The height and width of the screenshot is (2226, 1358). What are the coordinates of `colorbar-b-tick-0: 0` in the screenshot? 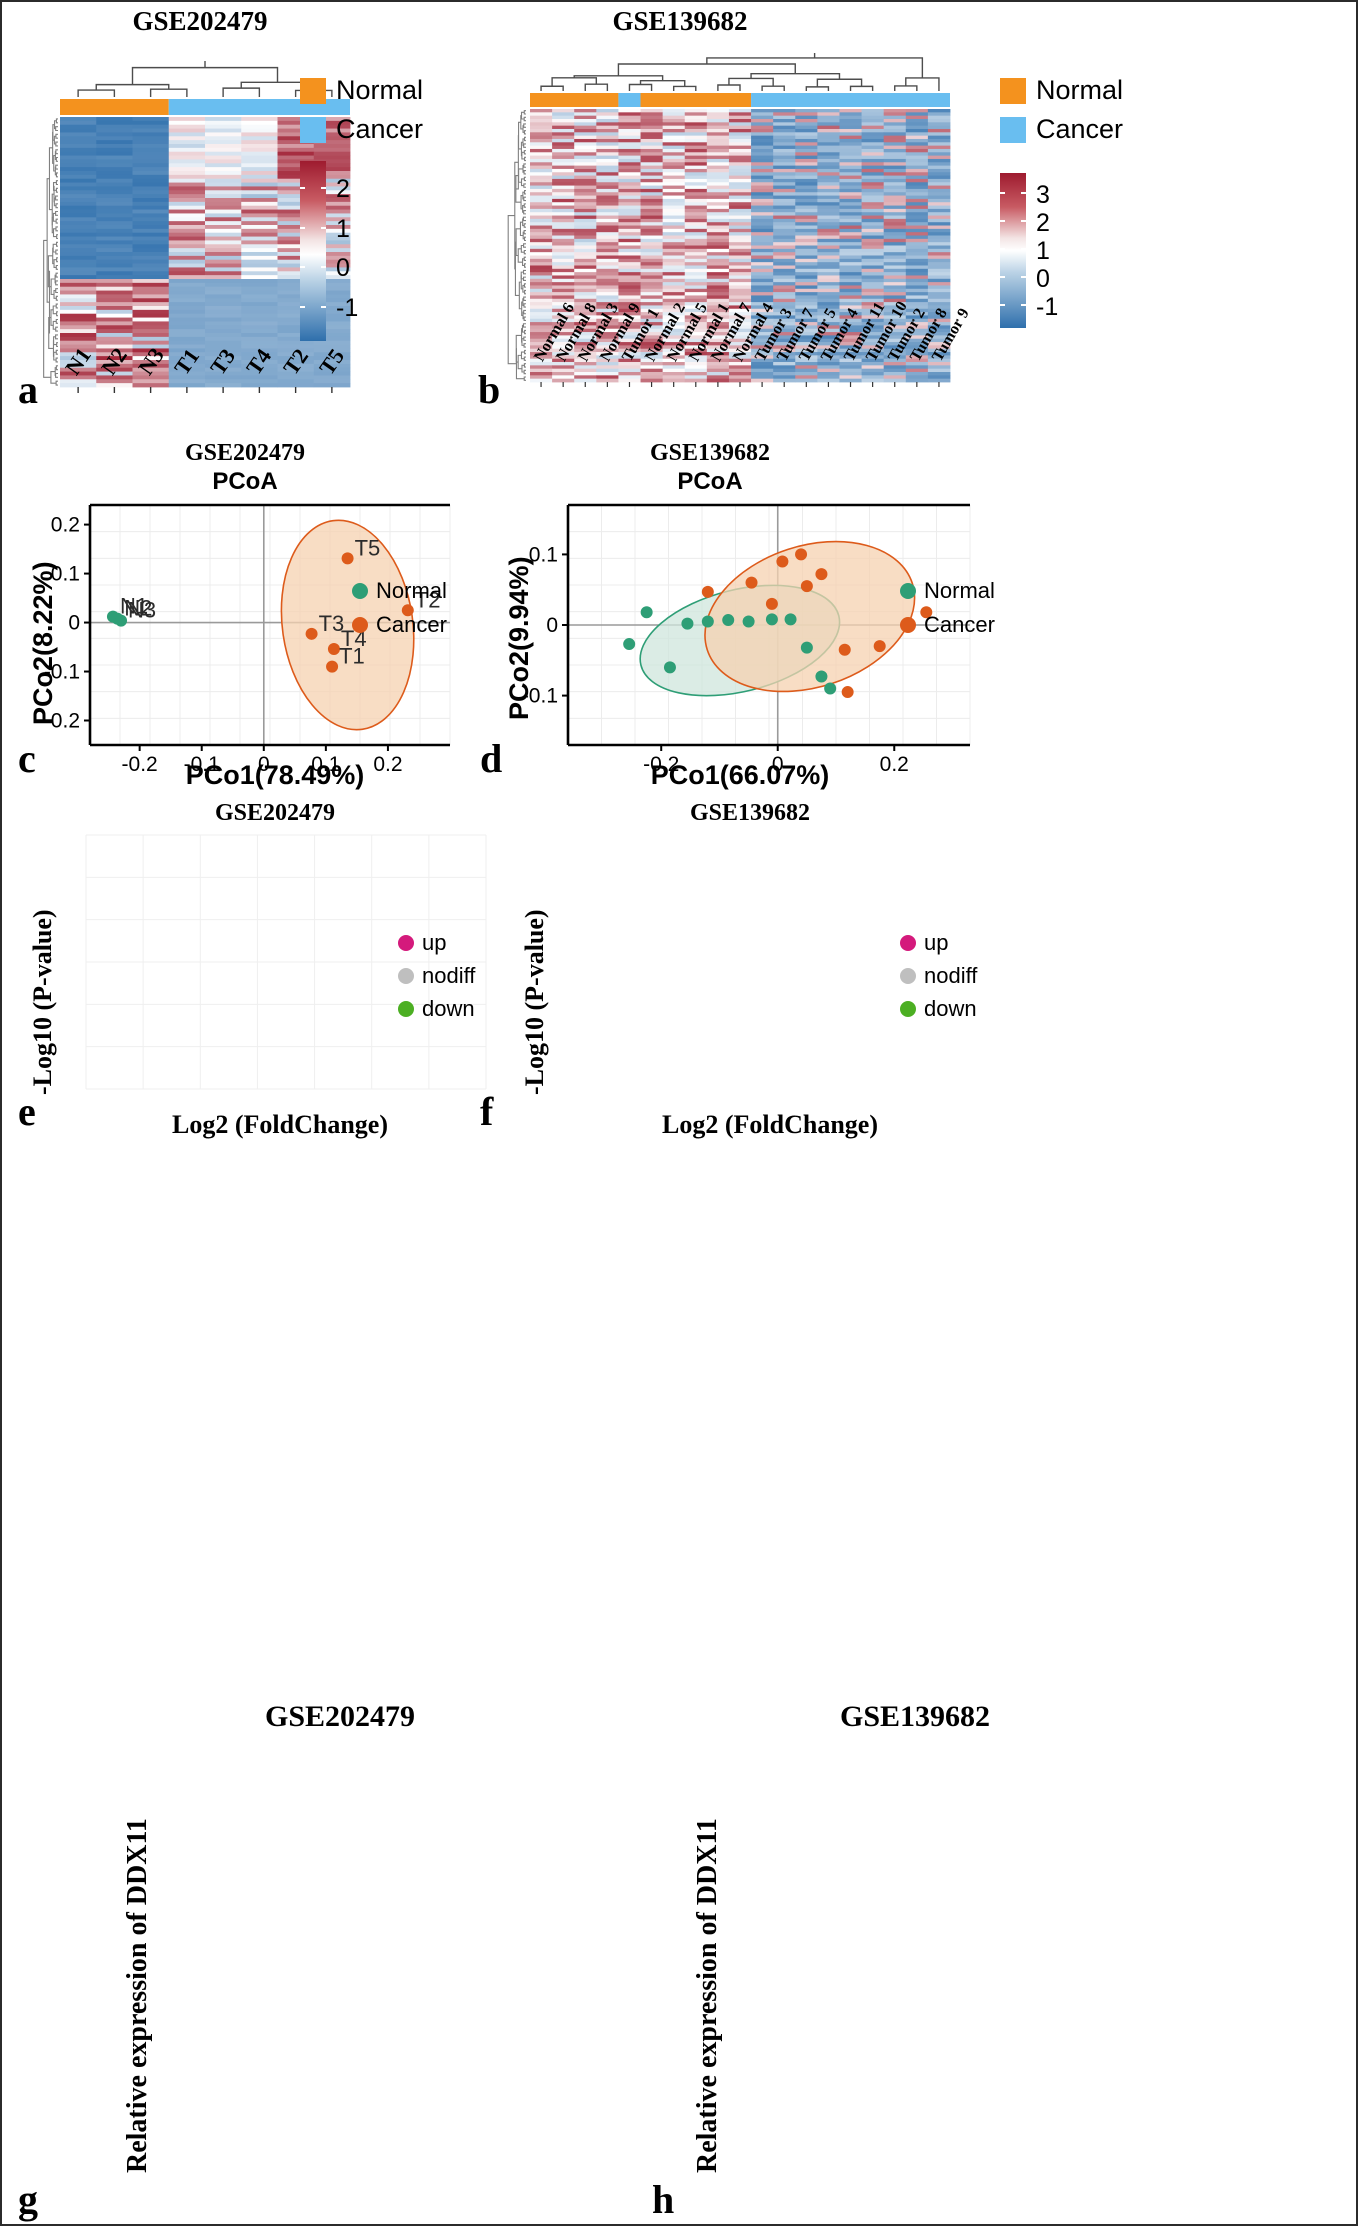 It's located at (1043, 279).